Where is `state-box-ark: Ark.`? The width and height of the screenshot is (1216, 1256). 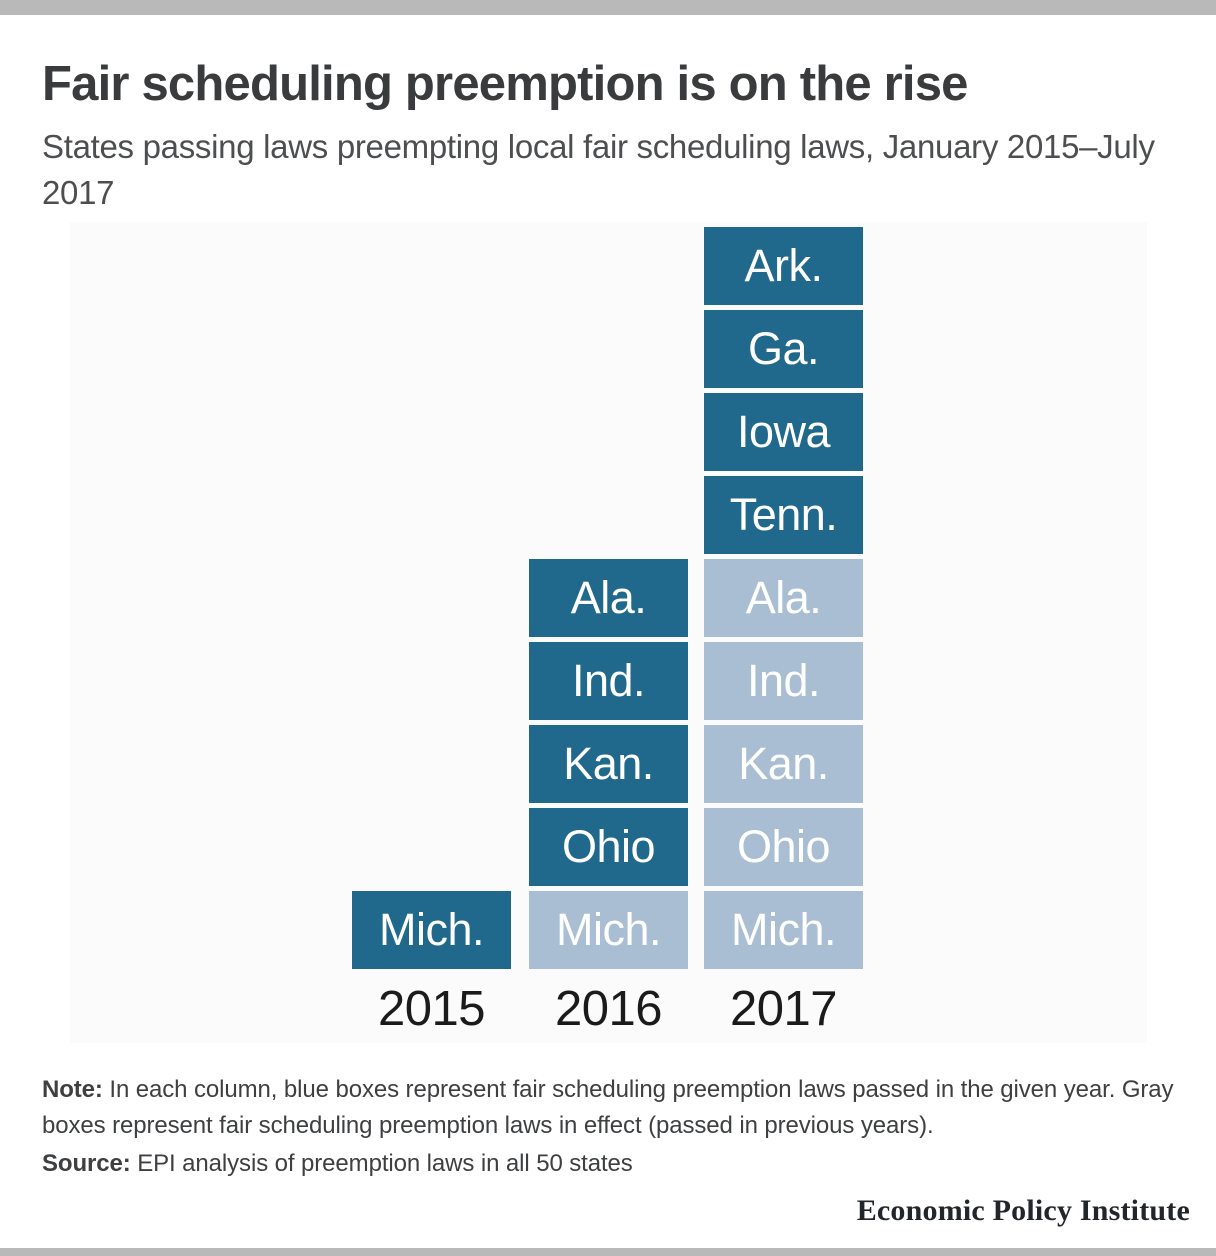 state-box-ark: Ark. is located at coordinates (783, 266).